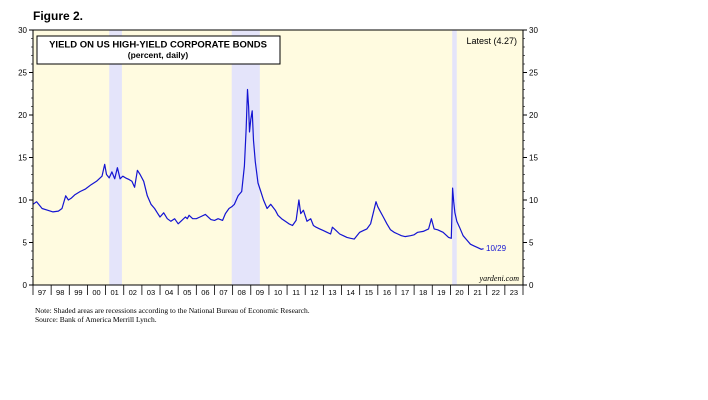 The width and height of the screenshot is (708, 400). I want to click on y-tick-label-left: 20, so click(22, 115).